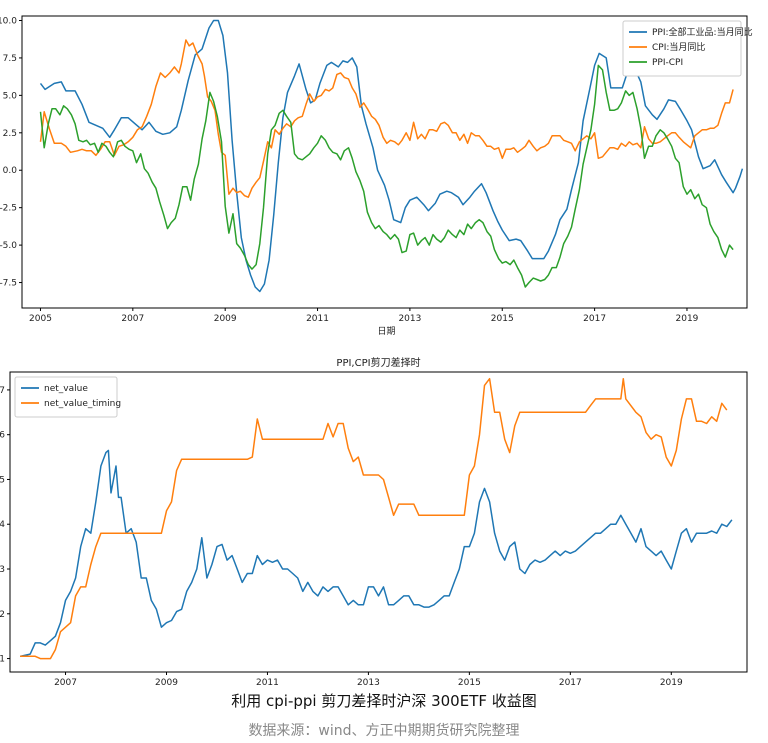 The width and height of the screenshot is (768, 743). Describe the element at coordinates (702, 32) in the screenshot. I see `legend-label: PPI:全部工业品:当月同比` at that location.